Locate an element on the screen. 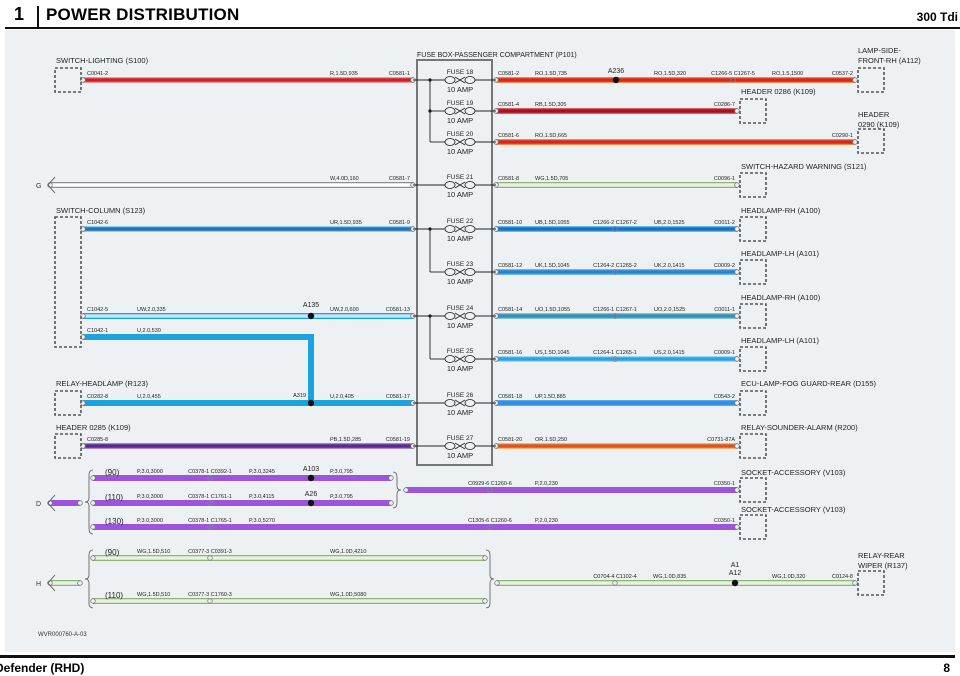 The image size is (960, 676). fuse-26: FUSE 26 10 AMP is located at coordinates (454, 404).